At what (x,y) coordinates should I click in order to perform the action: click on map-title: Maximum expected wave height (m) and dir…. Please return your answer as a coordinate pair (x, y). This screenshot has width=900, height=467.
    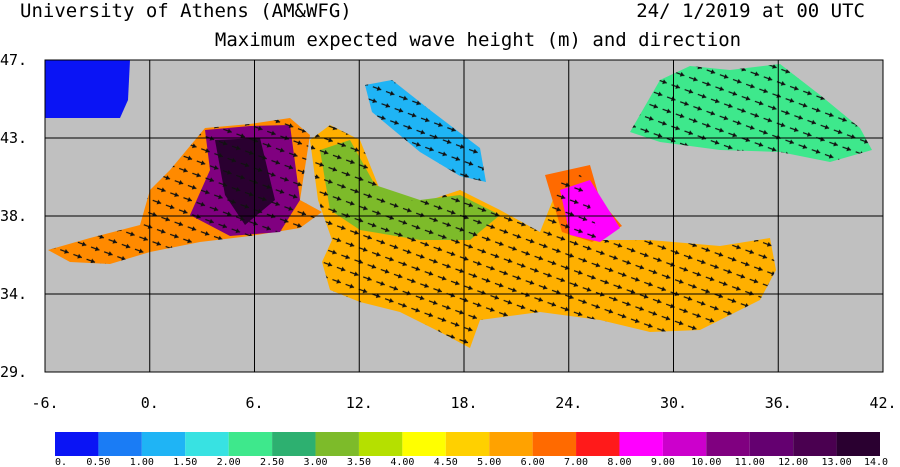
    Looking at the image, I should click on (478, 40).